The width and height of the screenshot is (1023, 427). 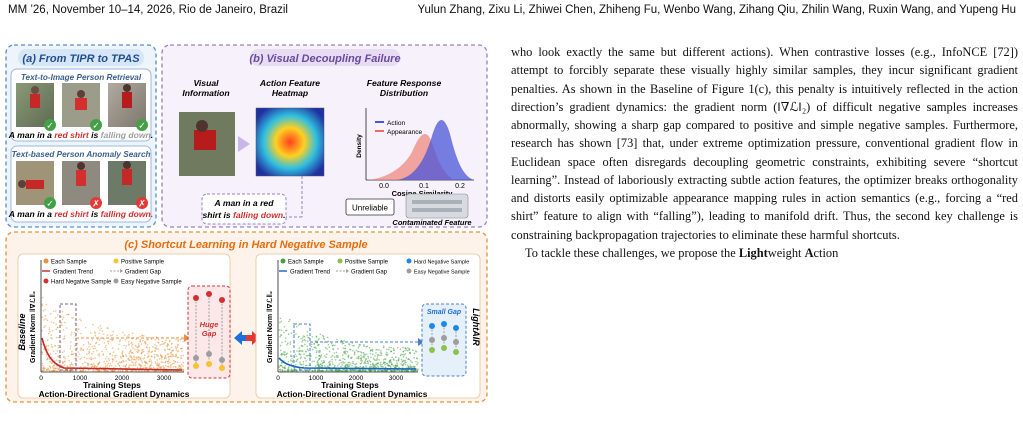 I want to click on small-gap-columns, so click(x=444, y=338).